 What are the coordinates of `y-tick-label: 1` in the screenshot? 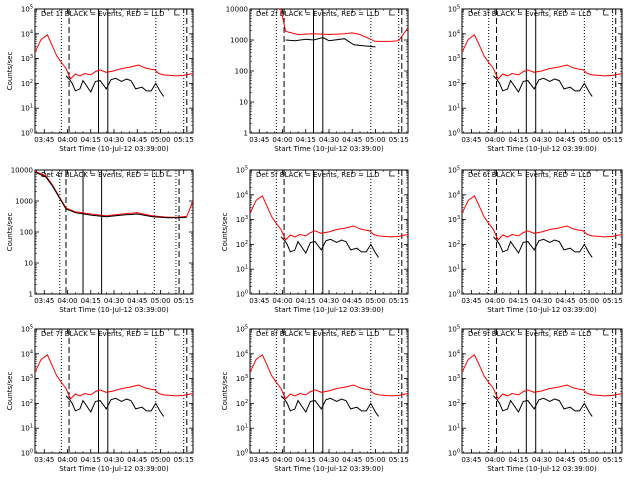 It's located at (31, 295).